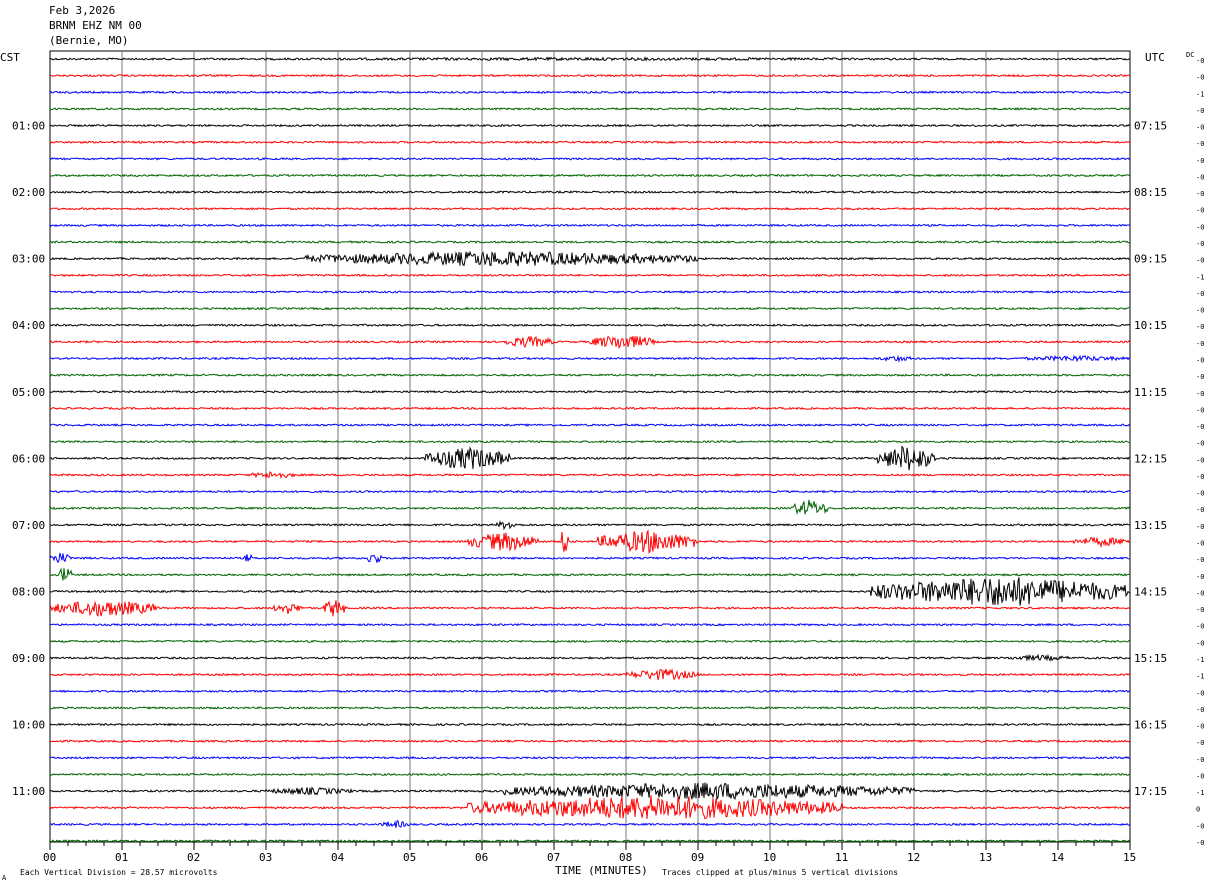  I want to click on hour-label-left: 07:00, so click(28, 525).